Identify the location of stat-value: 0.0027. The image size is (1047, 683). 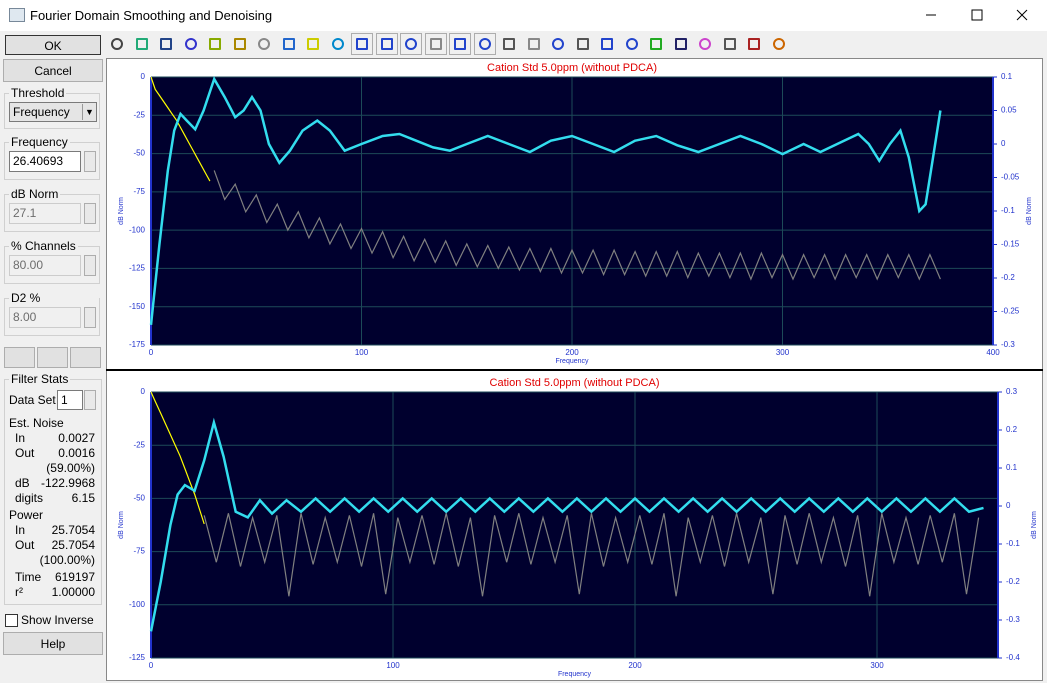
(76, 438).